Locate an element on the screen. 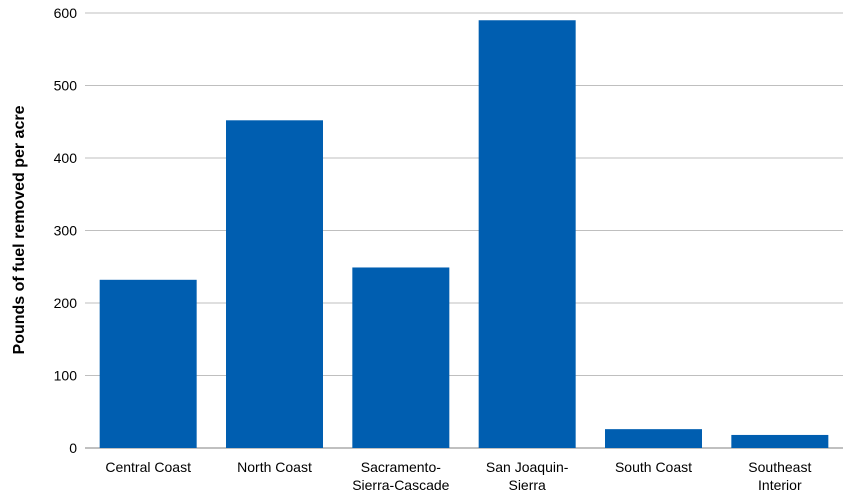 This screenshot has height=499, width=845. x-tick-label: South Coast is located at coordinates (653, 467).